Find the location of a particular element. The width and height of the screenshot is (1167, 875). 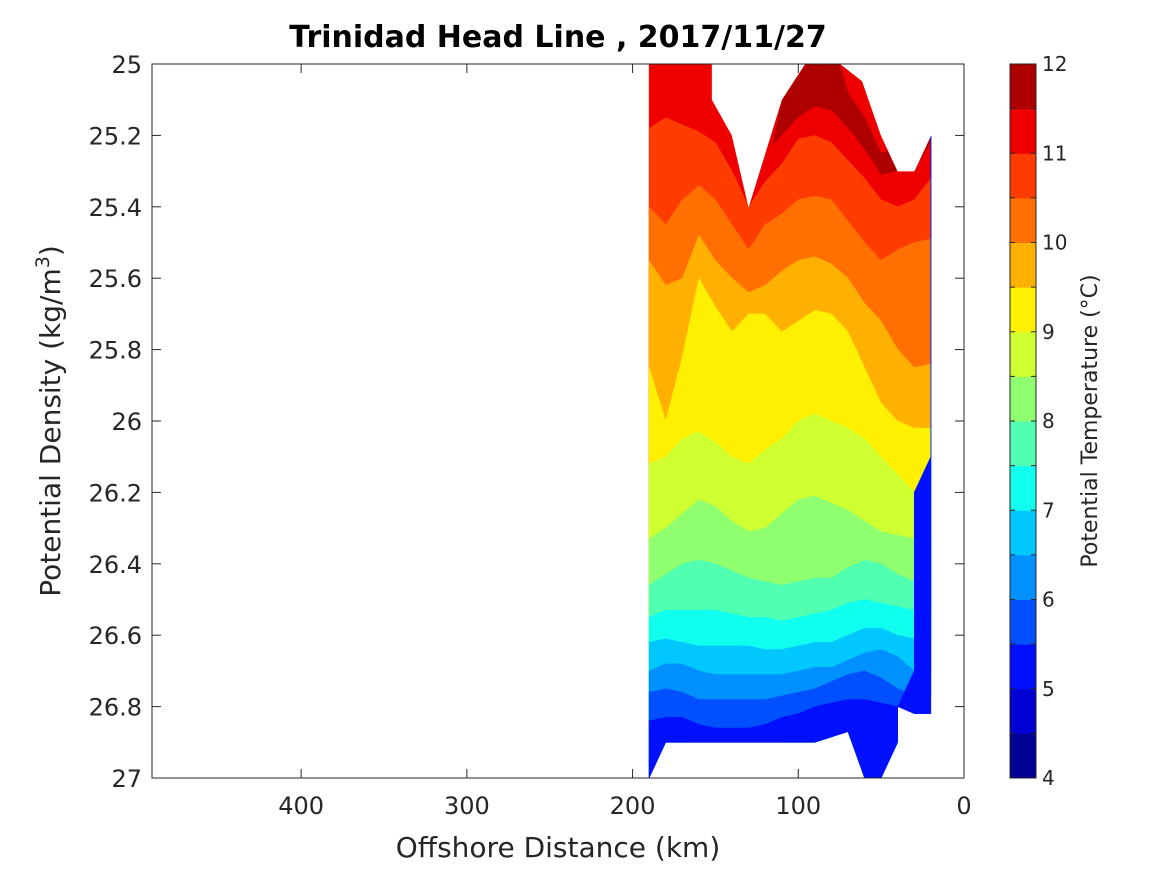

colorbar: 4 5 6 7 8 9 10 11 12 is located at coordinates (1038, 421).